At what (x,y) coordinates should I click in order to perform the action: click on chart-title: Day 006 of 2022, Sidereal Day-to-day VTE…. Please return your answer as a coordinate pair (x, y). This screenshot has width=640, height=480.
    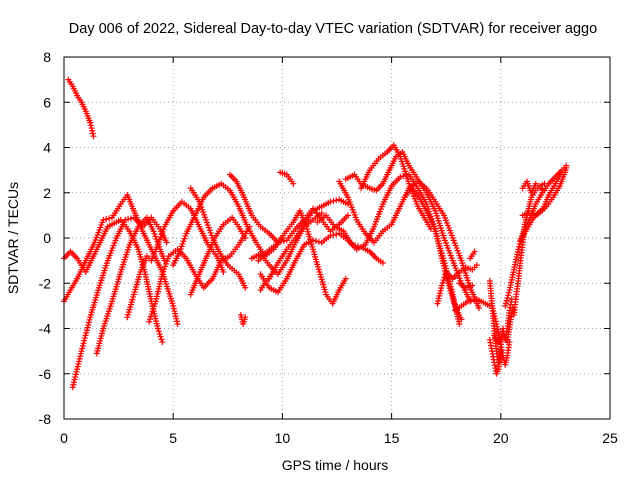
    Looking at the image, I should click on (333, 29).